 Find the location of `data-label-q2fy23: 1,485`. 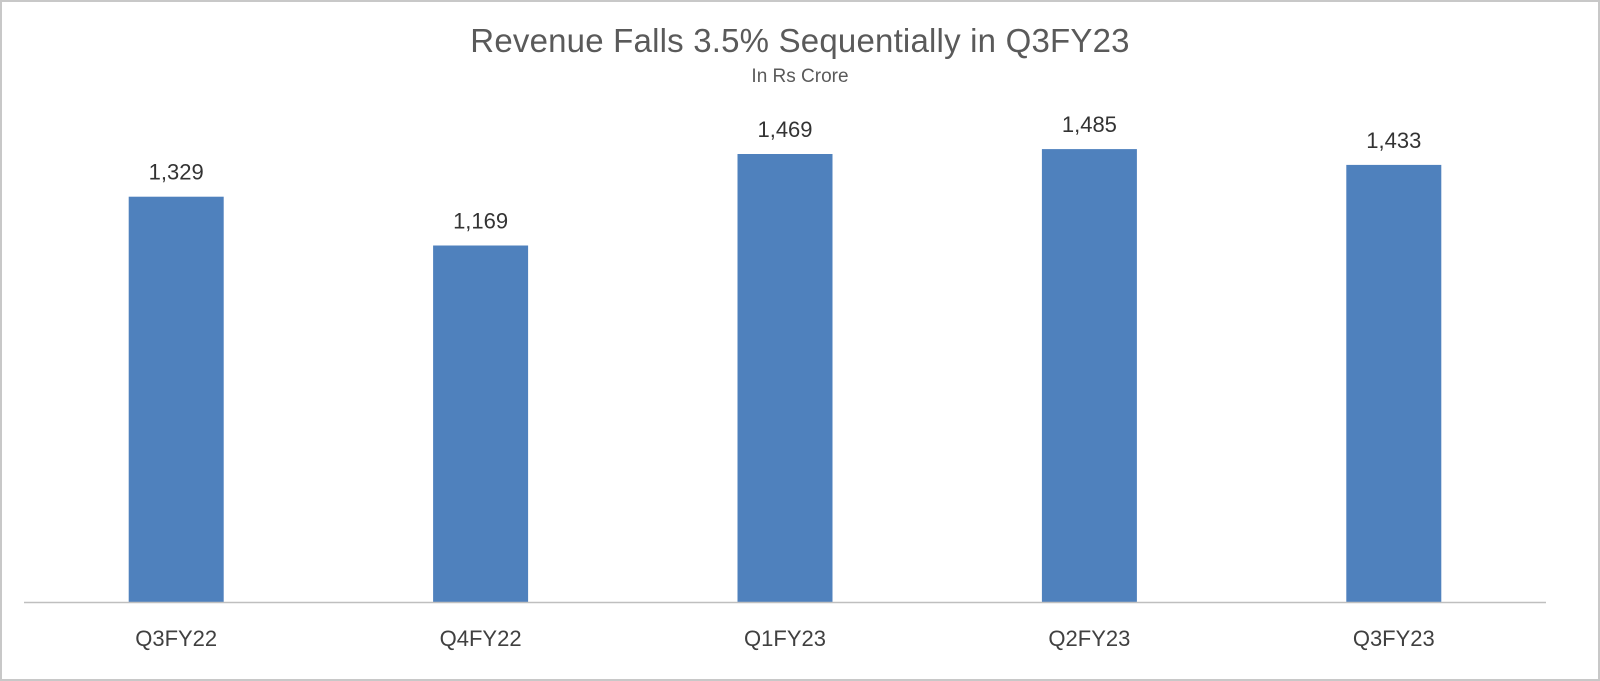

data-label-q2fy23: 1,485 is located at coordinates (1089, 124).